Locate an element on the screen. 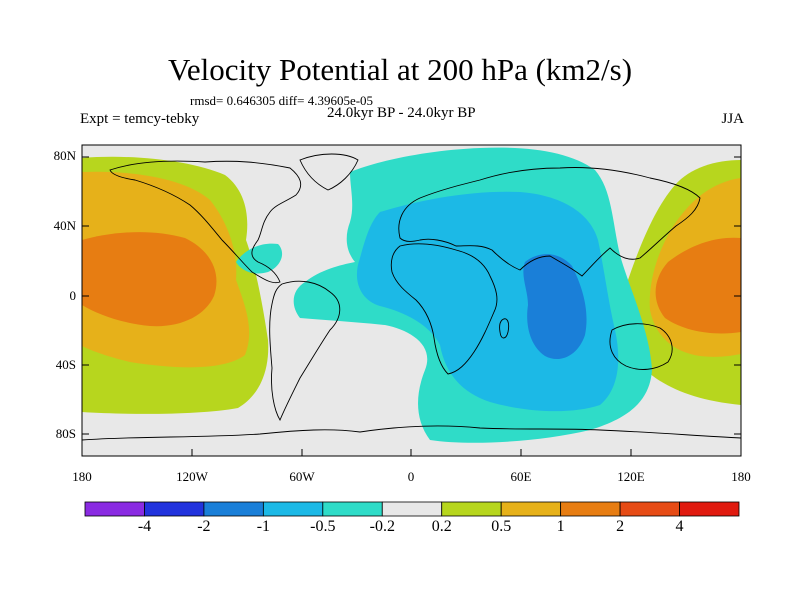 Image resolution: width=800 pixels, height=600 pixels. colorbar-label: 2 is located at coordinates (620, 526).